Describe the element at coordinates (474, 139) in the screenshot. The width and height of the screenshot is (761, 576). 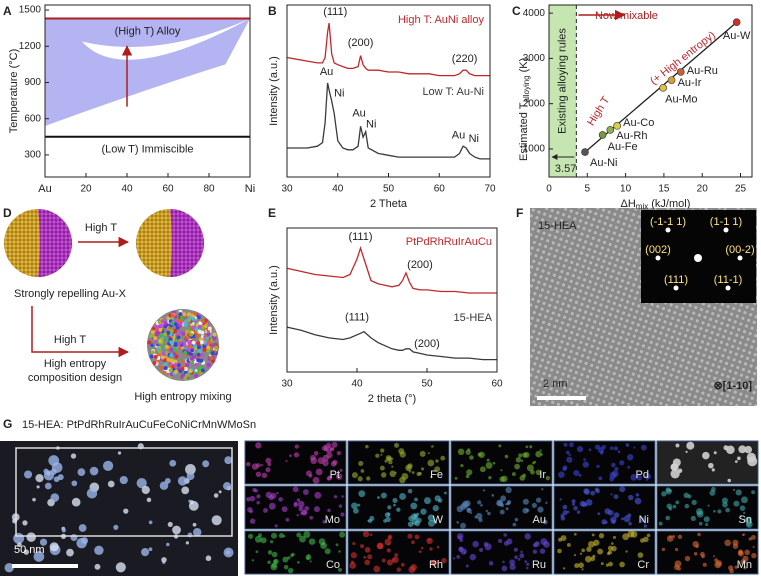
I see `peak-label: Ni` at that location.